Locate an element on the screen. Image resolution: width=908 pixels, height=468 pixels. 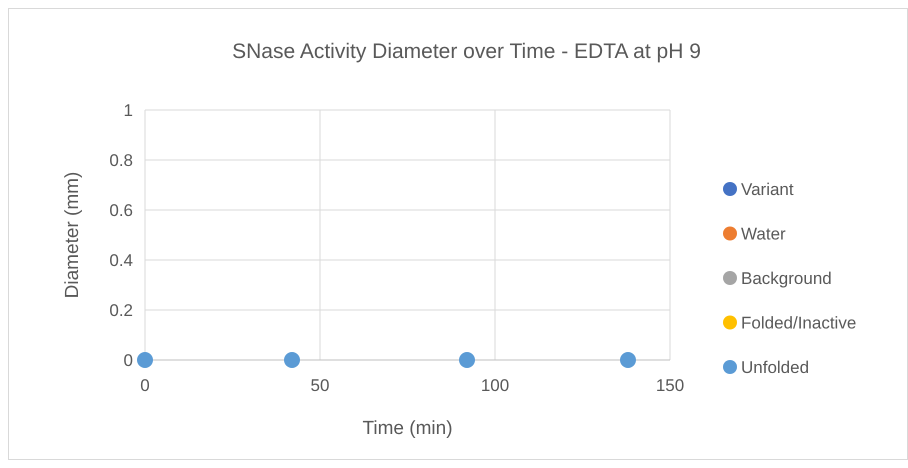
y-tick-label: 1 is located at coordinates (128, 110).